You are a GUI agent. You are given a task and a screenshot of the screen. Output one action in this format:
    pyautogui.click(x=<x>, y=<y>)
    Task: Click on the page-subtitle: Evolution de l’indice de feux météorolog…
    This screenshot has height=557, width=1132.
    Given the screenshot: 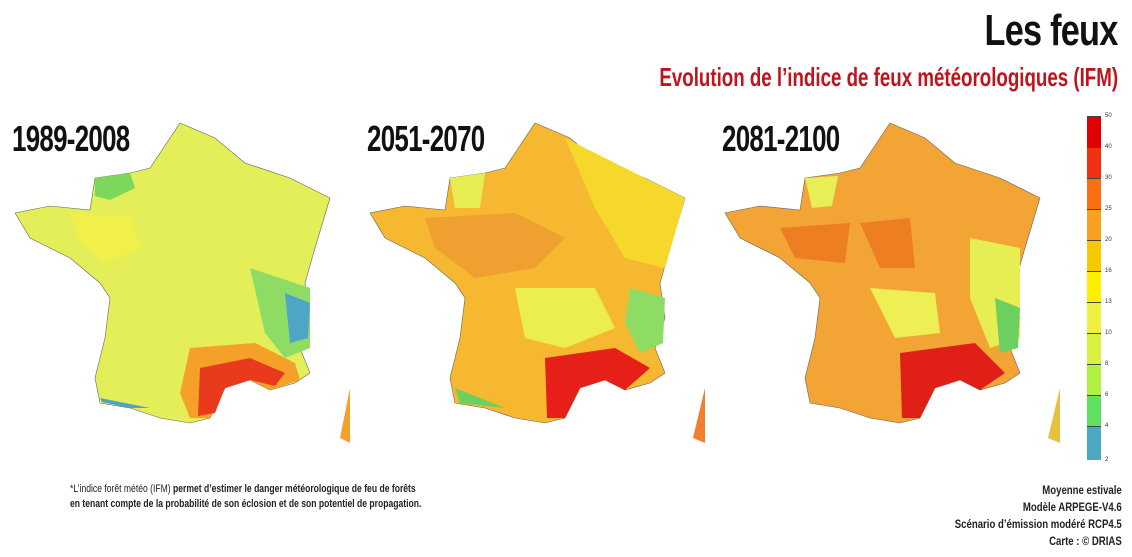 What is the action you would take?
    pyautogui.click(x=888, y=77)
    